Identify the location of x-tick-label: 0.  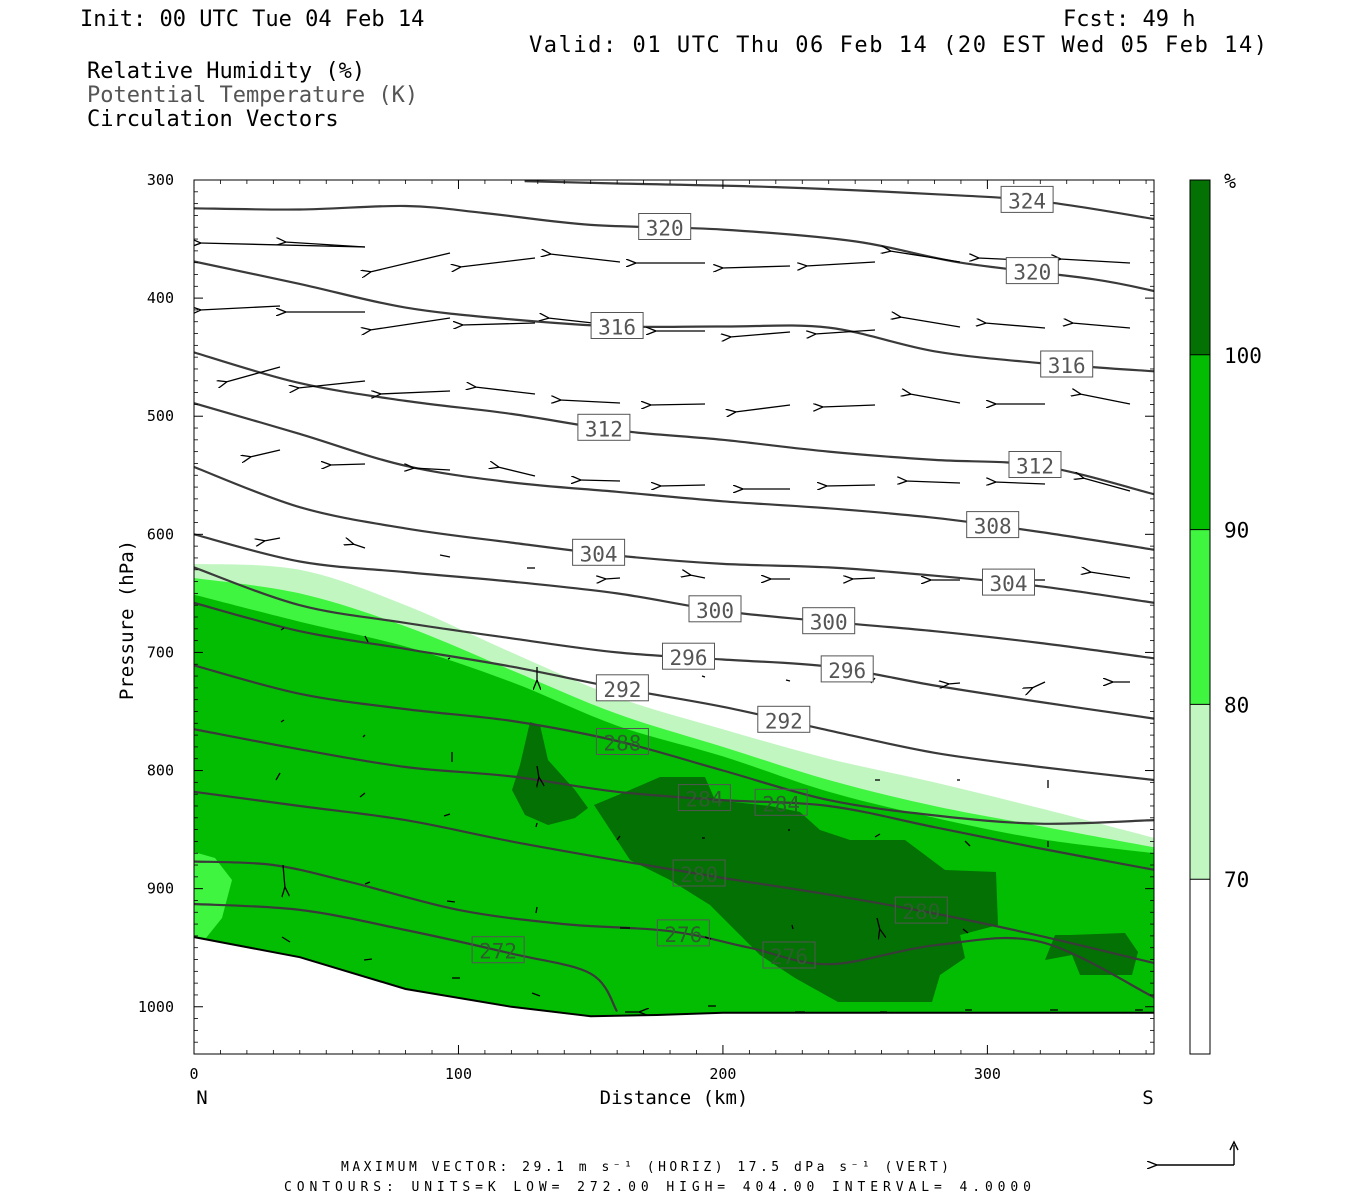
(193, 1074).